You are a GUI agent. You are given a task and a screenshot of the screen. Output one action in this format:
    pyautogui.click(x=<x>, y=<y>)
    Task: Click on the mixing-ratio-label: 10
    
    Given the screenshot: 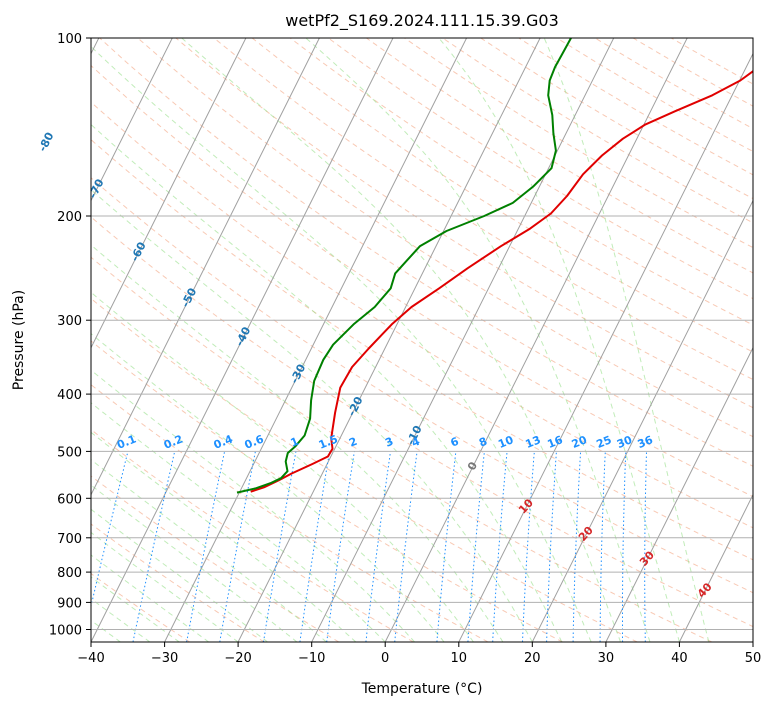 What is the action you would take?
    pyautogui.click(x=505, y=442)
    